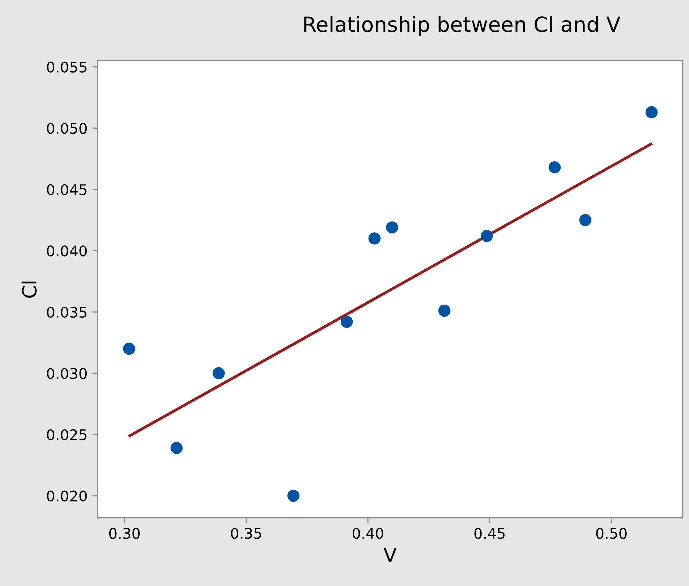 This screenshot has width=689, height=586. I want to click on y-tick-label: 0.045, so click(67, 190).